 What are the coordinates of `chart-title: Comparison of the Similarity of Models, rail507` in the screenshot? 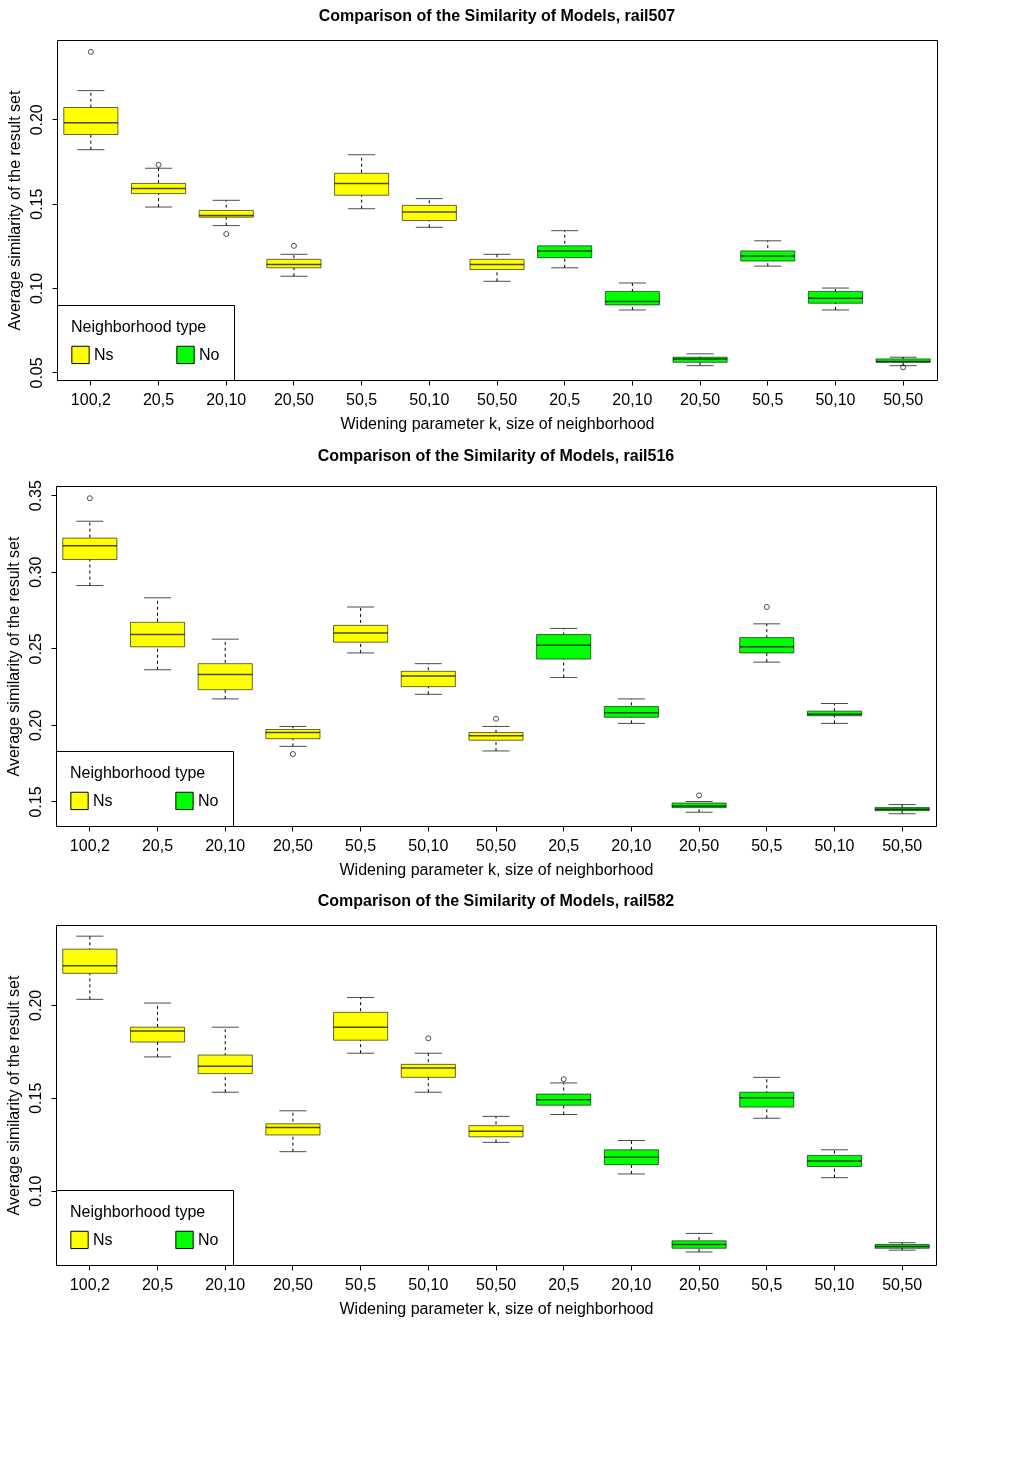 It's located at (497, 15).